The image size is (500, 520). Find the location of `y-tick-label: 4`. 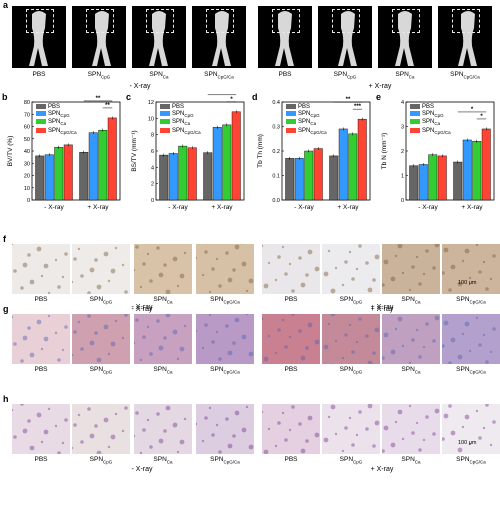

y-tick-label: 4 is located at coordinates (402, 103).